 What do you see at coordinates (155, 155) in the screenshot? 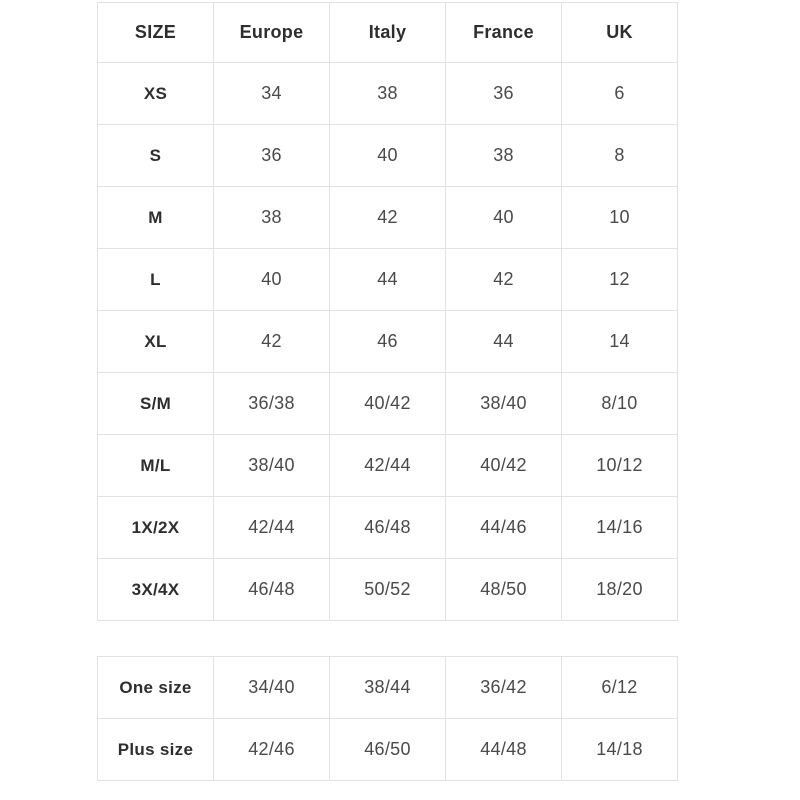
I see `row-label: S` at bounding box center [155, 155].